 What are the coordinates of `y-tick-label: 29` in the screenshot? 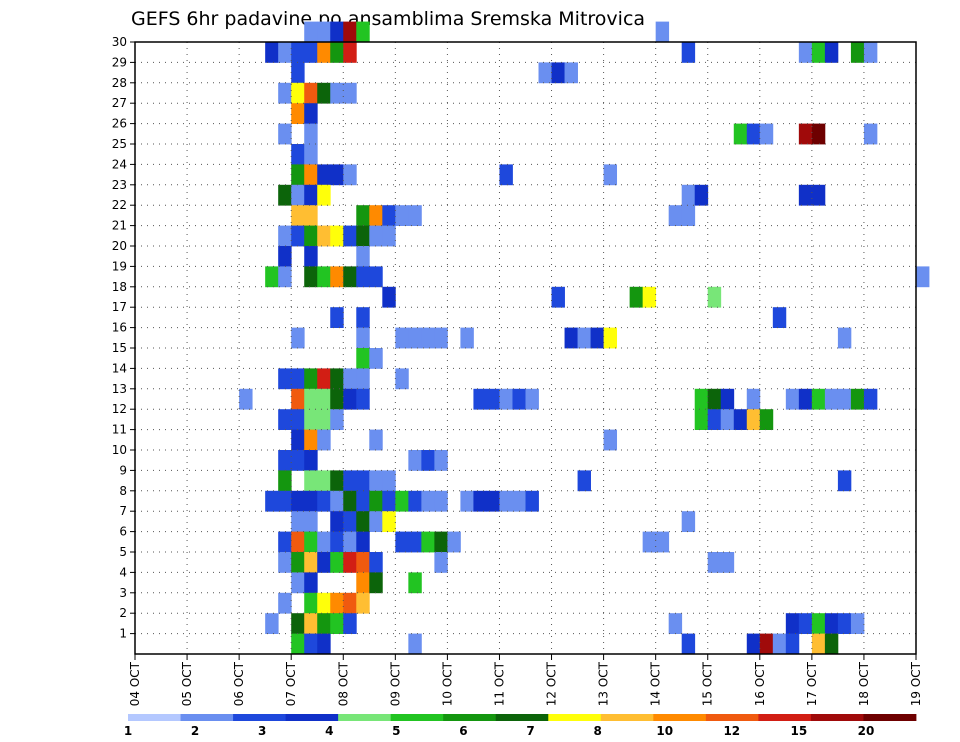 It's located at (119, 62).